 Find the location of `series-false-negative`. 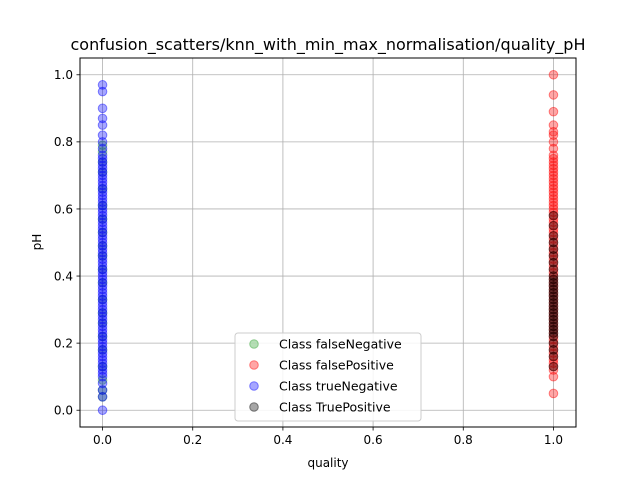

series-false-negative is located at coordinates (102, 271).